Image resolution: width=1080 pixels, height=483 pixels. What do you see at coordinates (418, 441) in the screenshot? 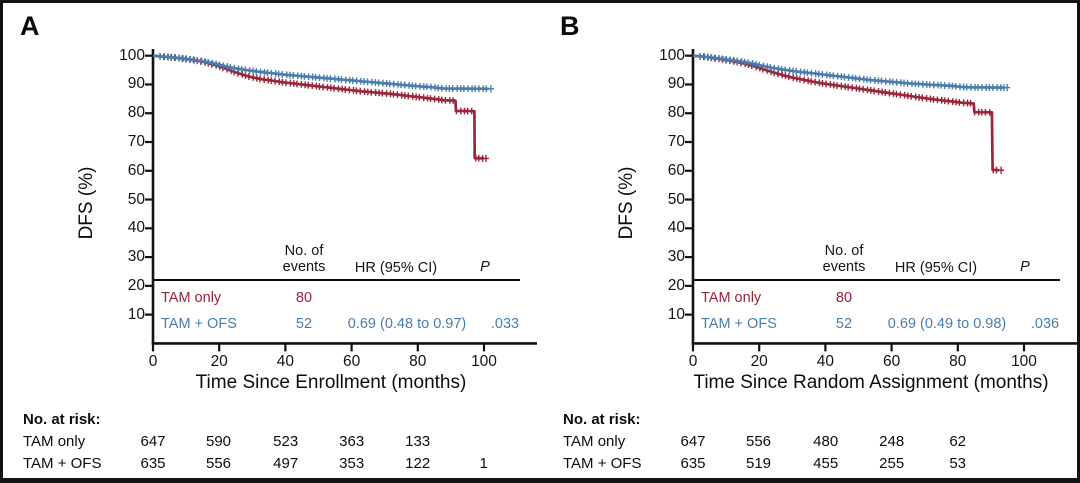
I see `risk-row-value: 133` at bounding box center [418, 441].